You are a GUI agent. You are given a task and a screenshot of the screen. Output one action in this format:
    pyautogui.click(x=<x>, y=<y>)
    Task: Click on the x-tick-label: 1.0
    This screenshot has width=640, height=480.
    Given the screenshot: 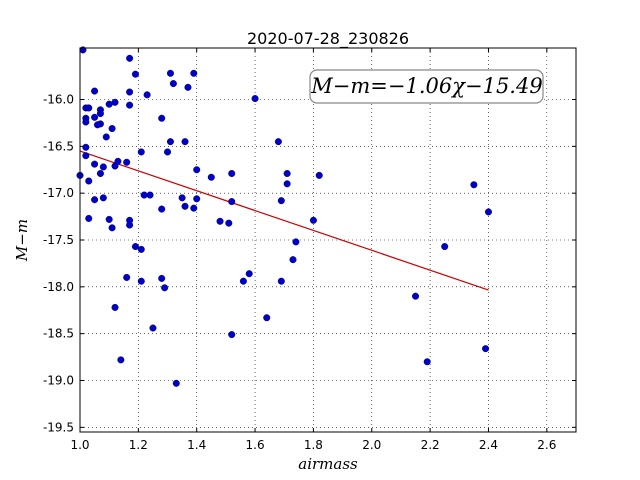 What is the action you would take?
    pyautogui.click(x=79, y=445)
    